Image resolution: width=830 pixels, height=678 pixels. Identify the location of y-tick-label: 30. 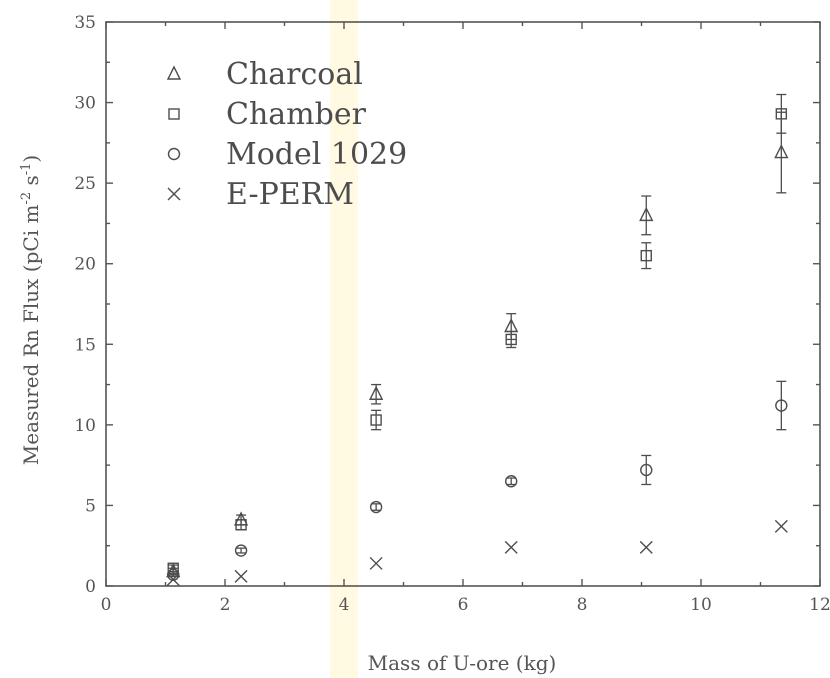
(85, 104).